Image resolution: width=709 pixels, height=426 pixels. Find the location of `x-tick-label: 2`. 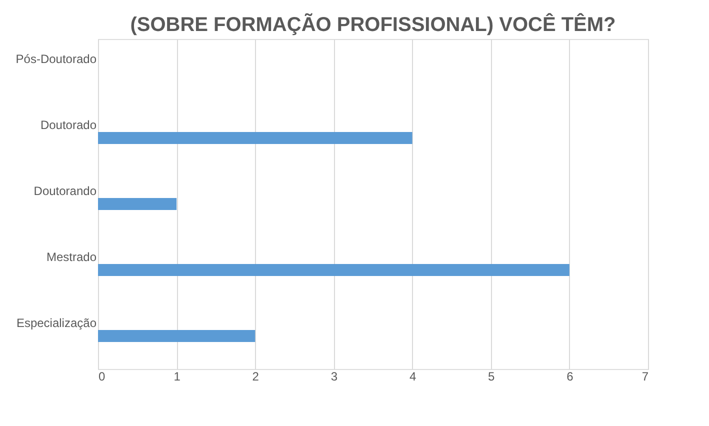

x-tick-label: 2 is located at coordinates (256, 377).